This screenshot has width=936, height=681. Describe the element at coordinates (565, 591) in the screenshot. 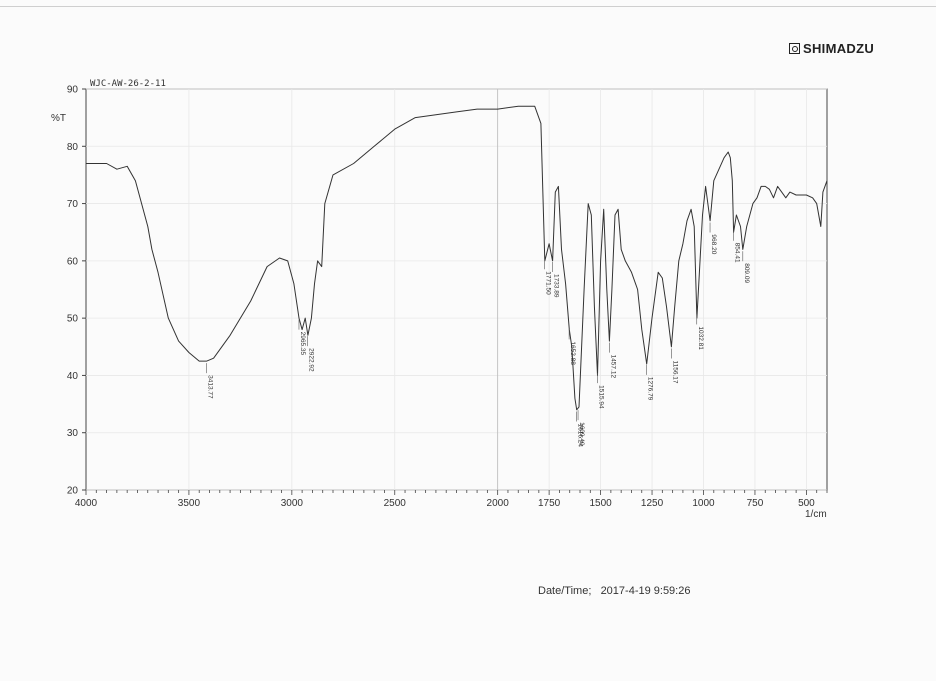

I see `date-time-label: Date/Time;` at that location.